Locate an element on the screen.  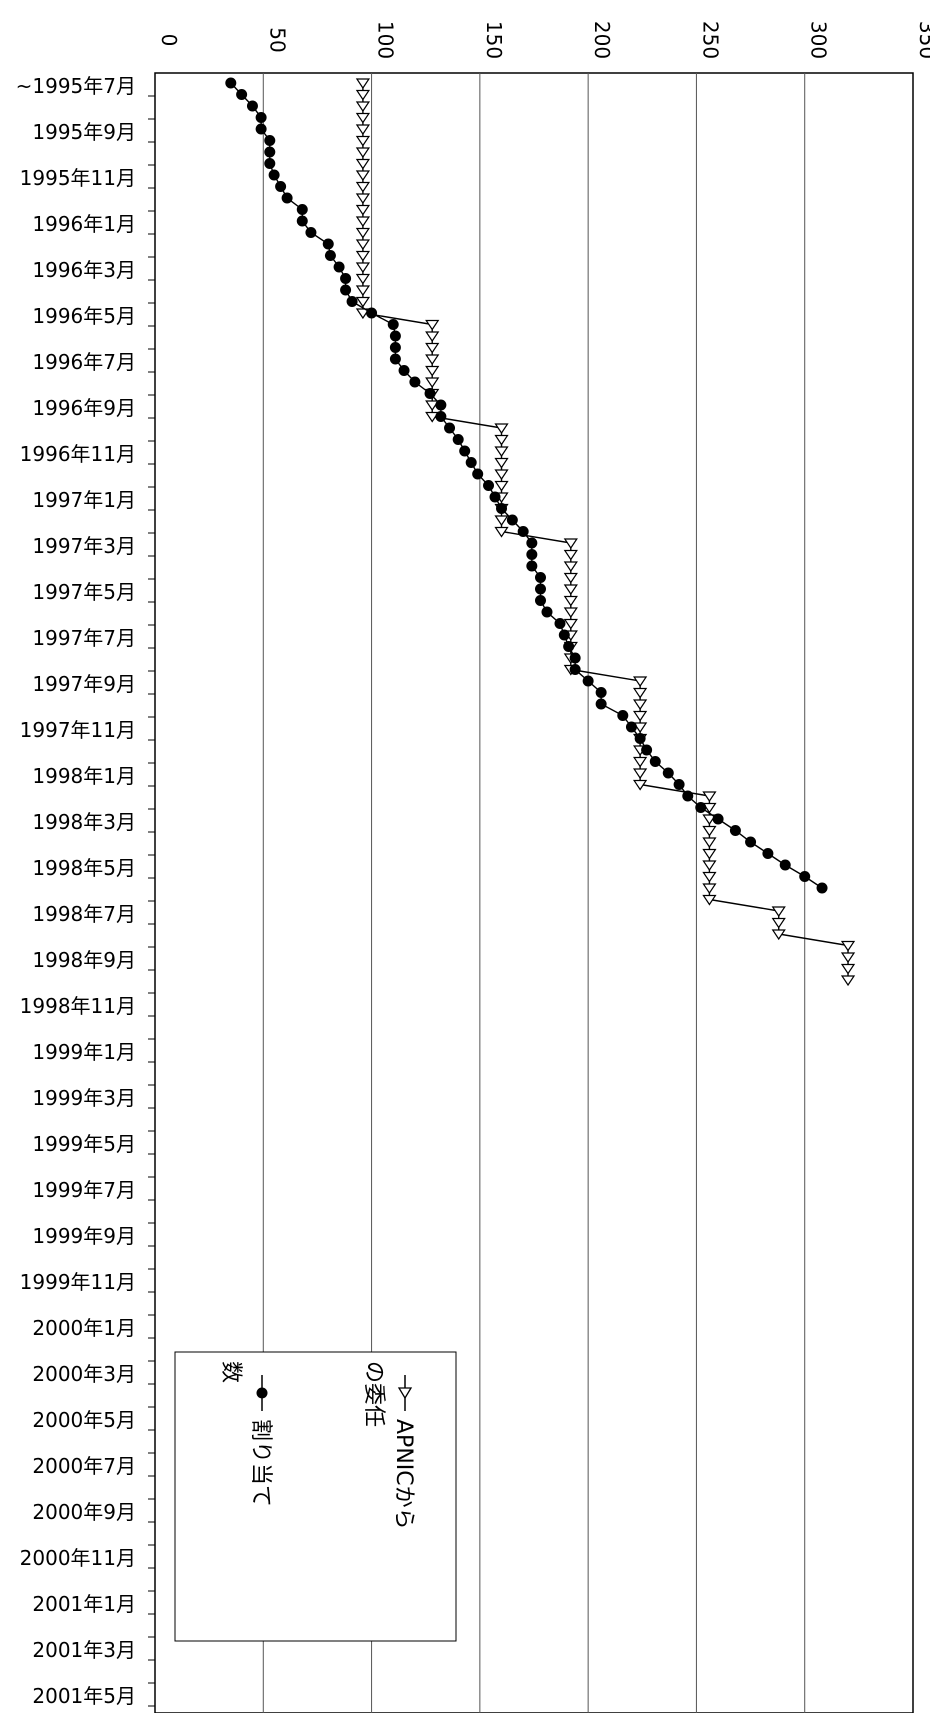
category-label: 1996年1月 is located at coordinates (84, 224).